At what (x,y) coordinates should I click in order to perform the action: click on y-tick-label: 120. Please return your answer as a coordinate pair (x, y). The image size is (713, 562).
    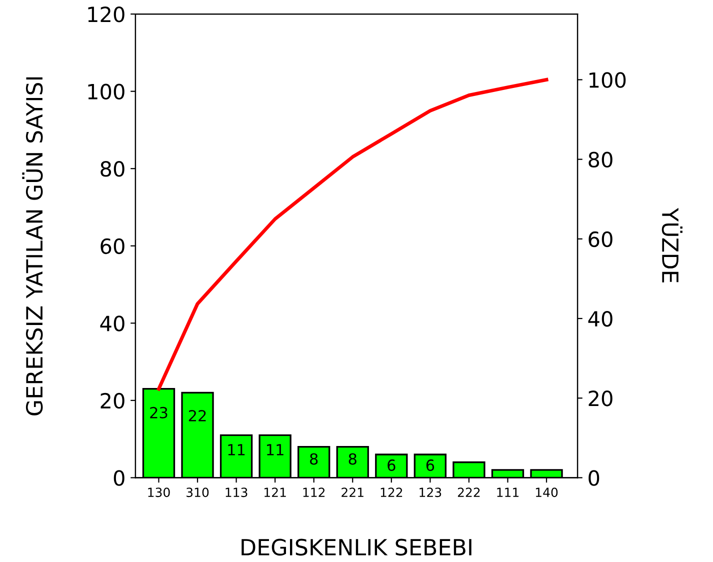
    Looking at the image, I should click on (106, 14).